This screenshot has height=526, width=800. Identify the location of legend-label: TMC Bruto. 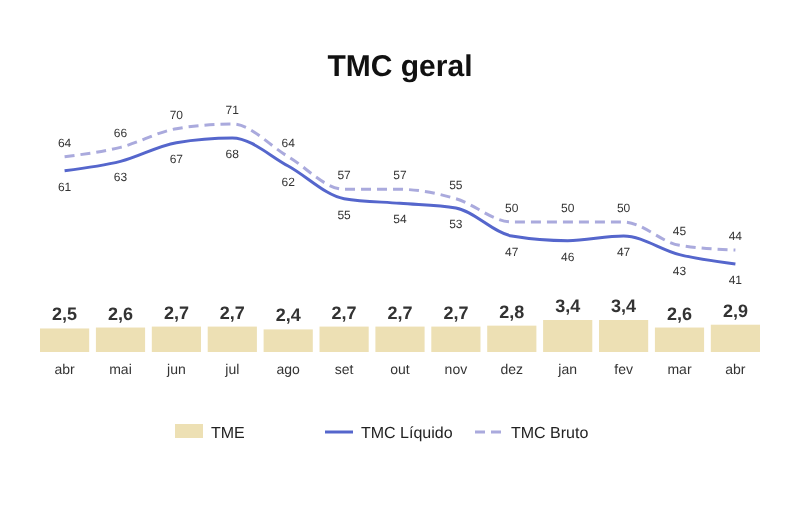
(550, 433).